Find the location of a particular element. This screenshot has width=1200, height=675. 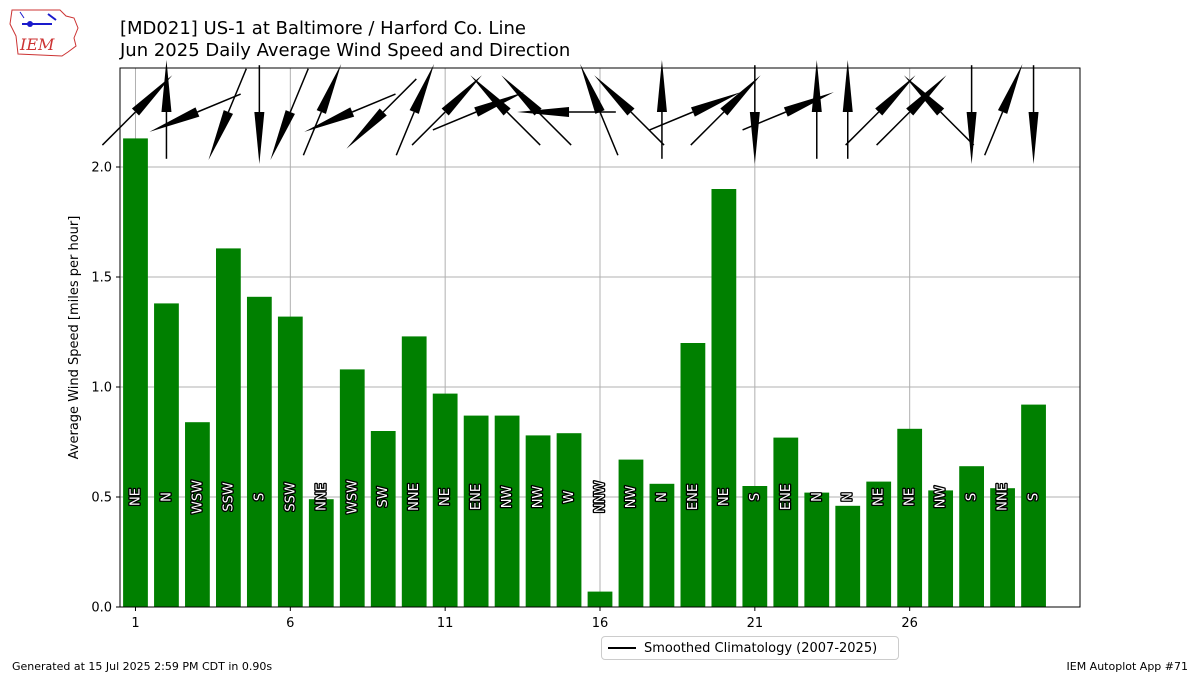

direction-label: NNW is located at coordinates (600, 497).